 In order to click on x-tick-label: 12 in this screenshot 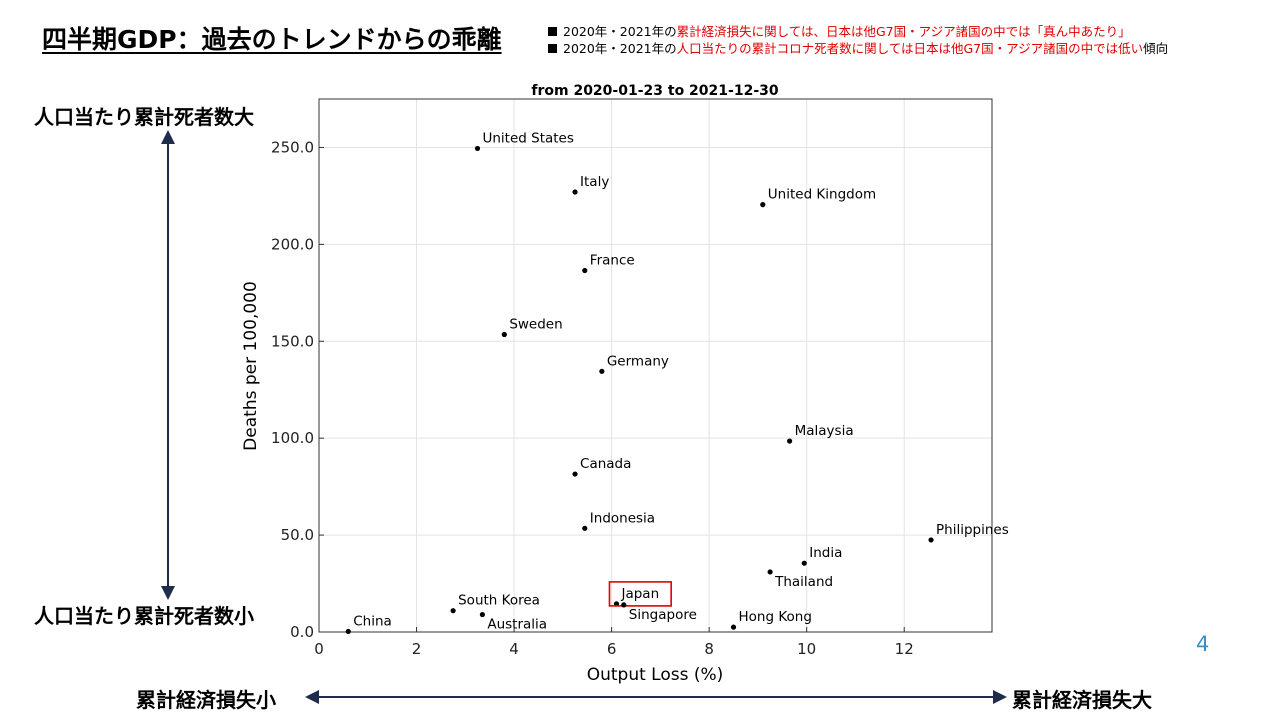, I will do `click(904, 649)`.